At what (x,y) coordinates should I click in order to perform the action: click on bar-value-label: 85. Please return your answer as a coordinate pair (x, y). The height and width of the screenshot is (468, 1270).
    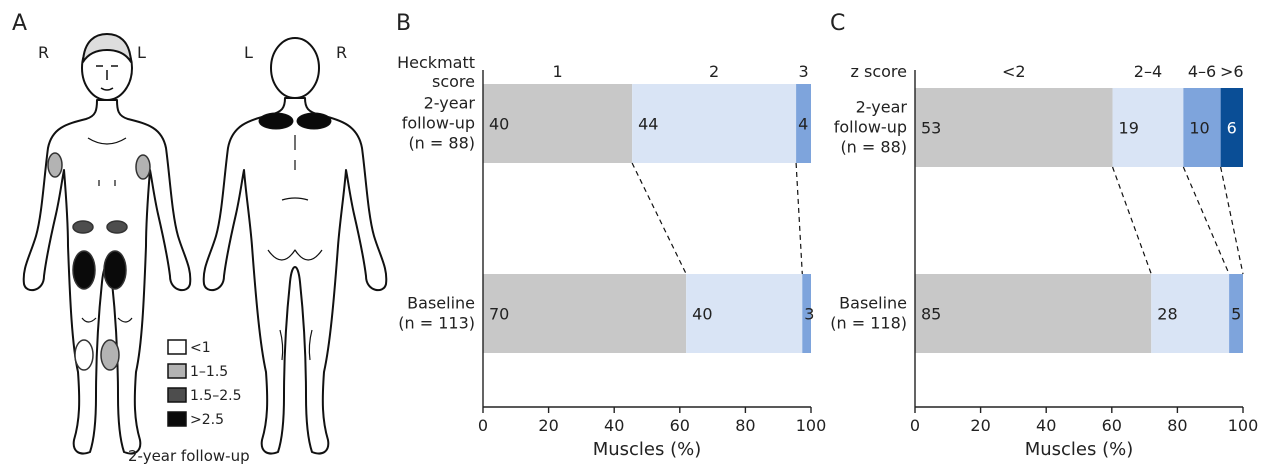
    Looking at the image, I should click on (931, 314).